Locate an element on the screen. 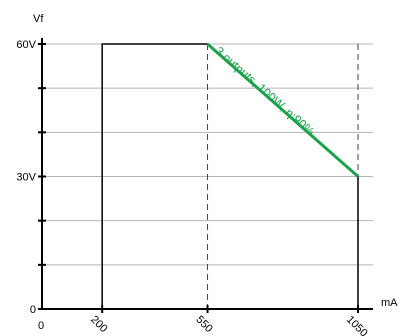 The width and height of the screenshot is (403, 336). x-tick-label: 1050 is located at coordinates (357, 325).